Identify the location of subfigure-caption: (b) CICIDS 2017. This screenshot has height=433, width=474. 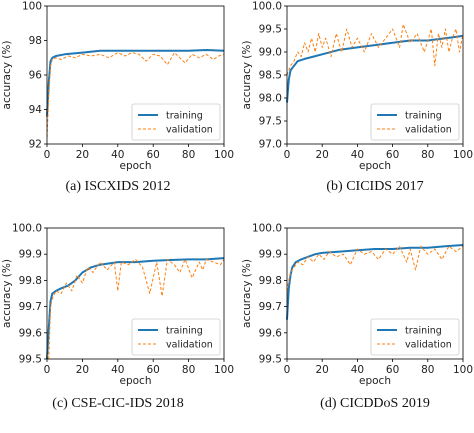
(374, 186).